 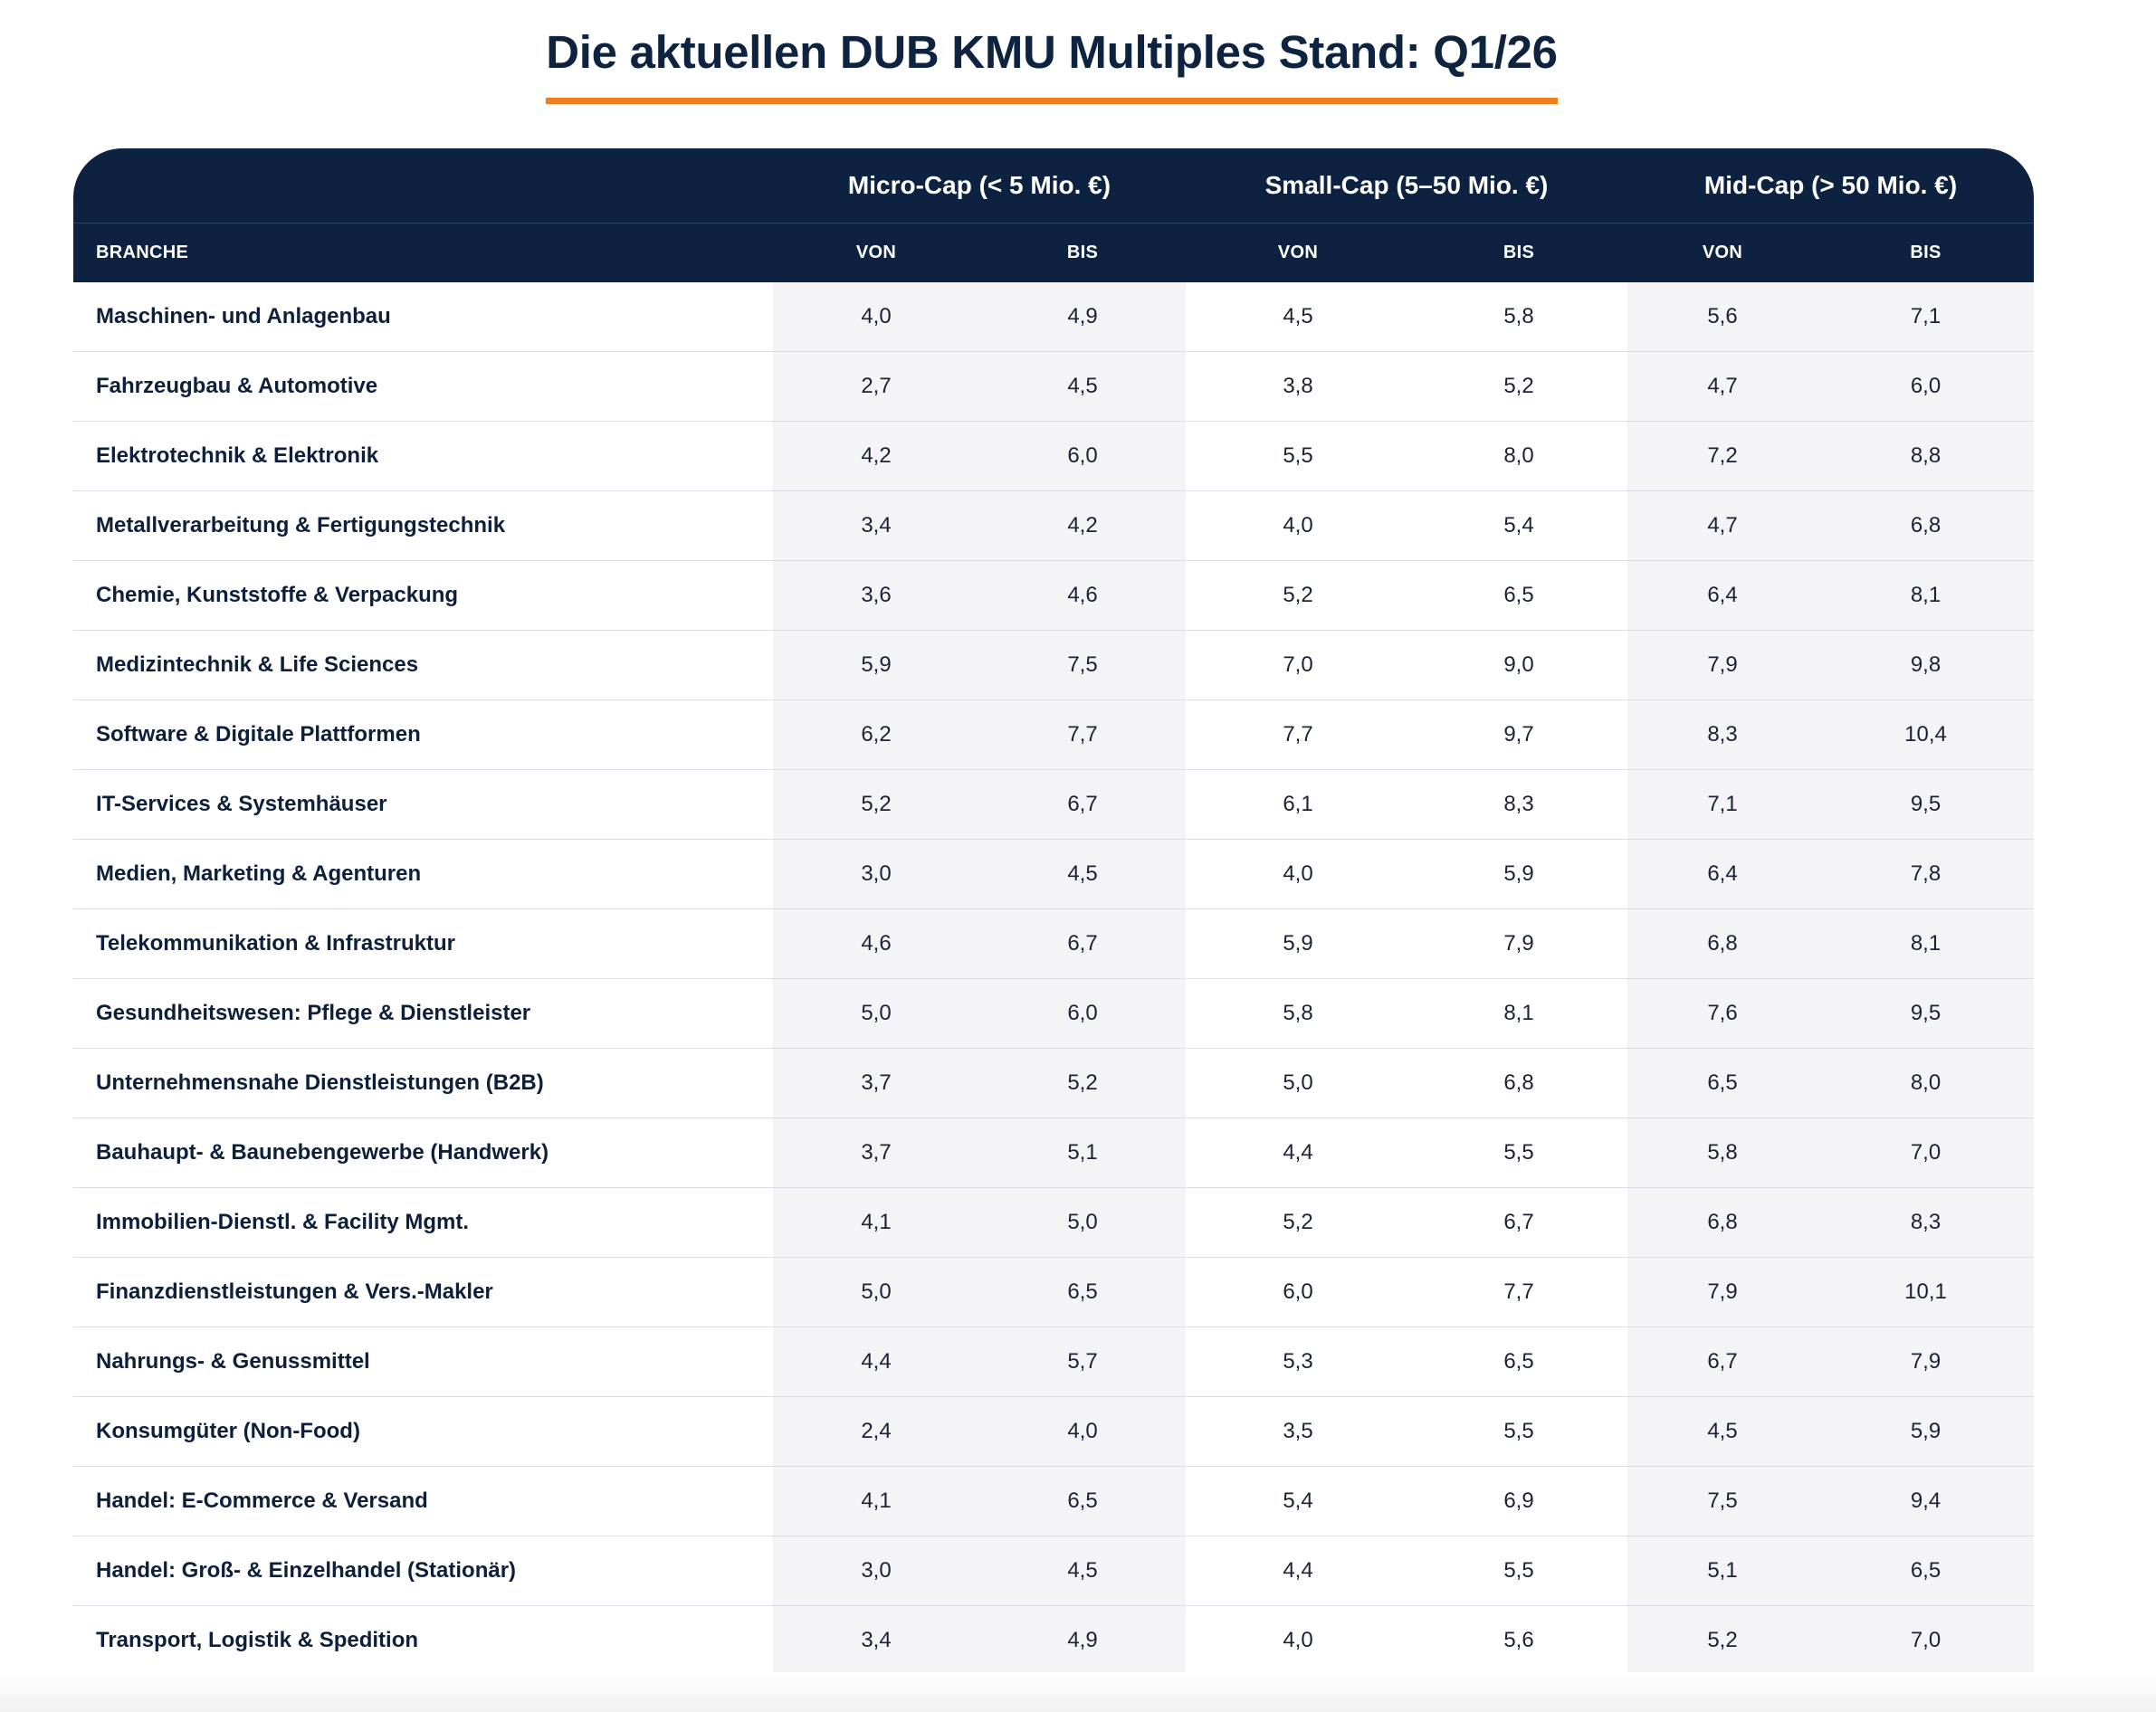 What do you see at coordinates (876, 253) in the screenshot?
I see `column-header-micro-von: VON` at bounding box center [876, 253].